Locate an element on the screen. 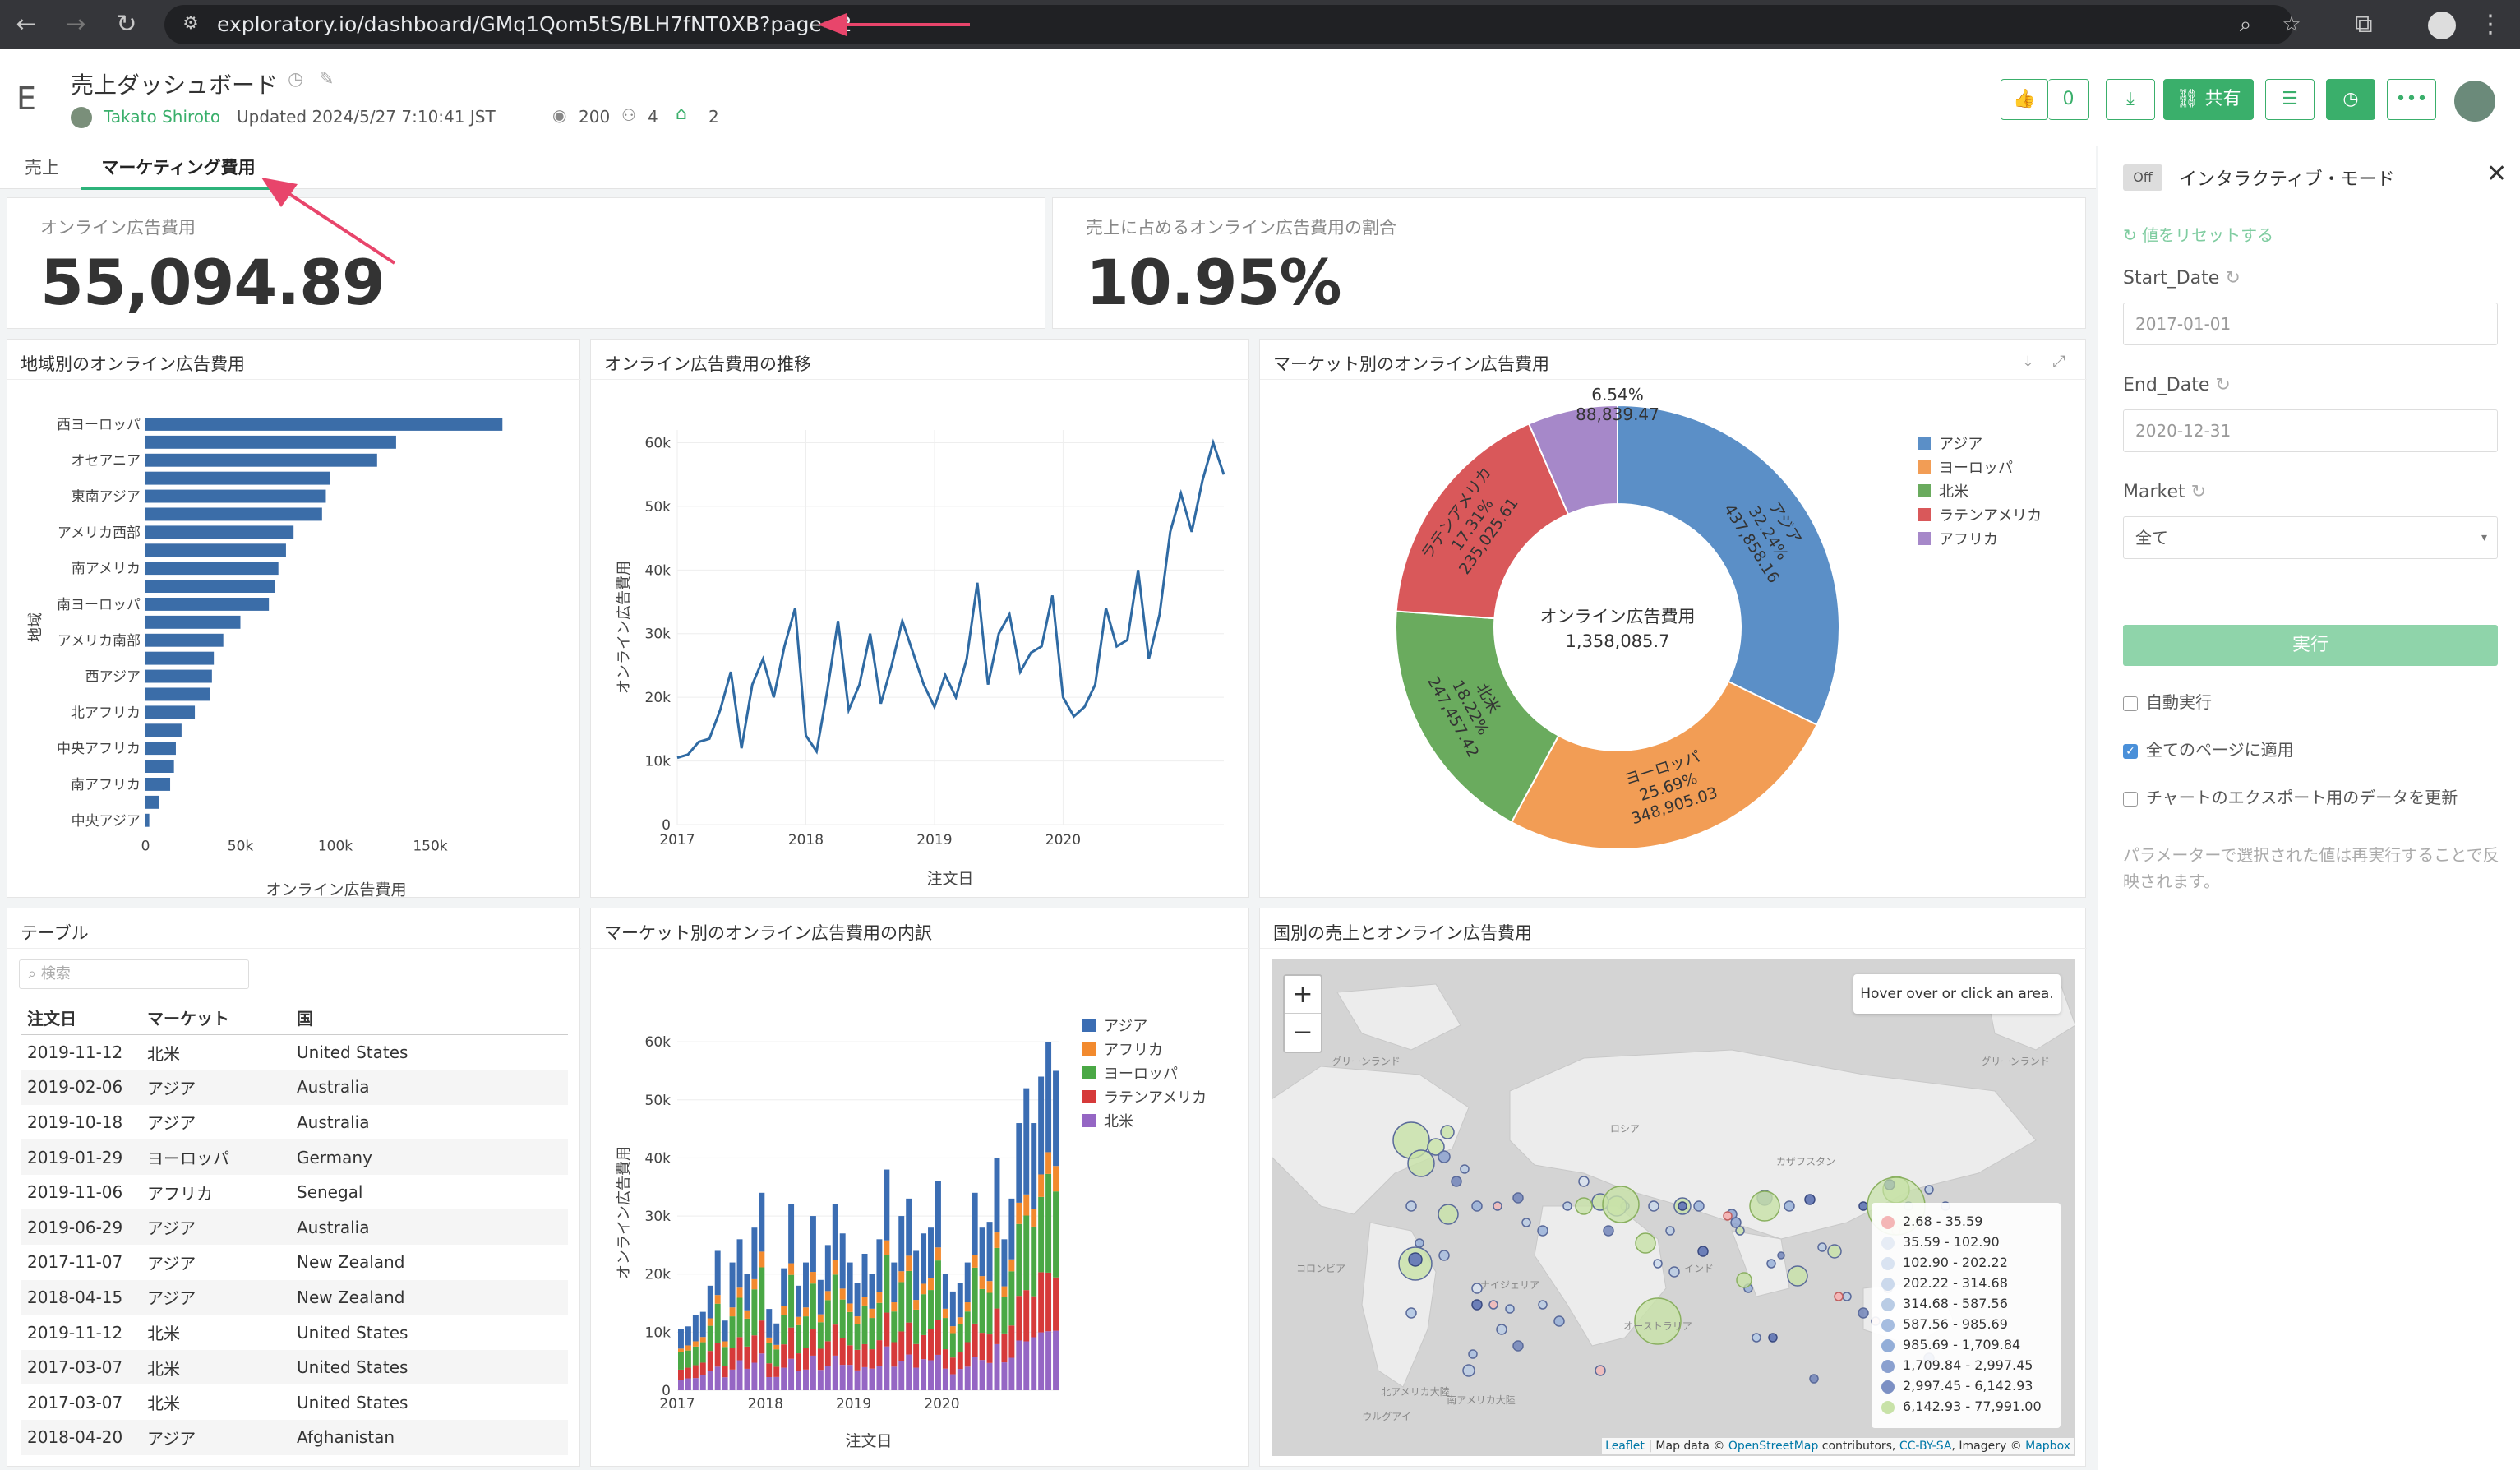  cc-link: CC-BY-SA is located at coordinates (1925, 1446).